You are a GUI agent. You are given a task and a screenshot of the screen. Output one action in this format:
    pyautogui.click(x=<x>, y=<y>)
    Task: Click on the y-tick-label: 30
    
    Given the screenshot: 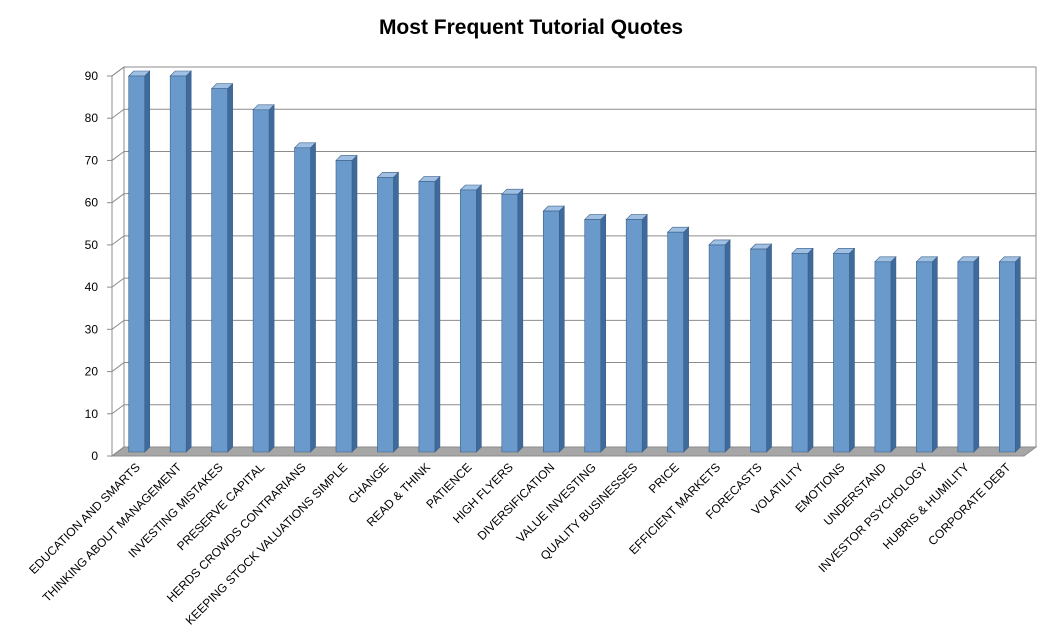 What is the action you would take?
    pyautogui.click(x=92, y=329)
    